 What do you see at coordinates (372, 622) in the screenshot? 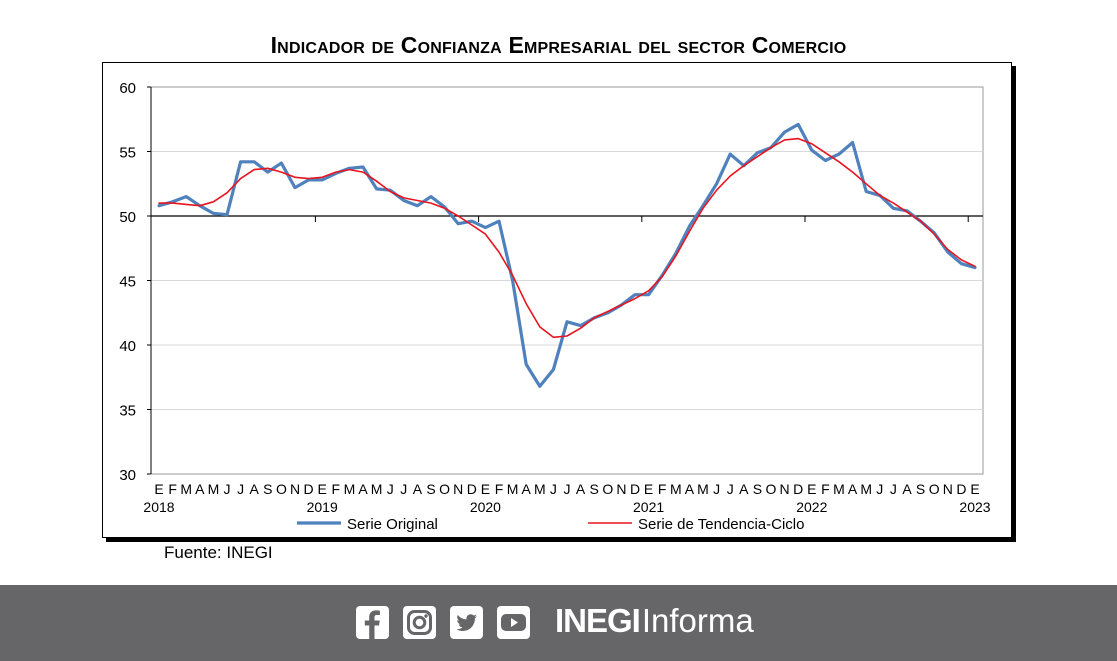
I see `facebook-icon` at bounding box center [372, 622].